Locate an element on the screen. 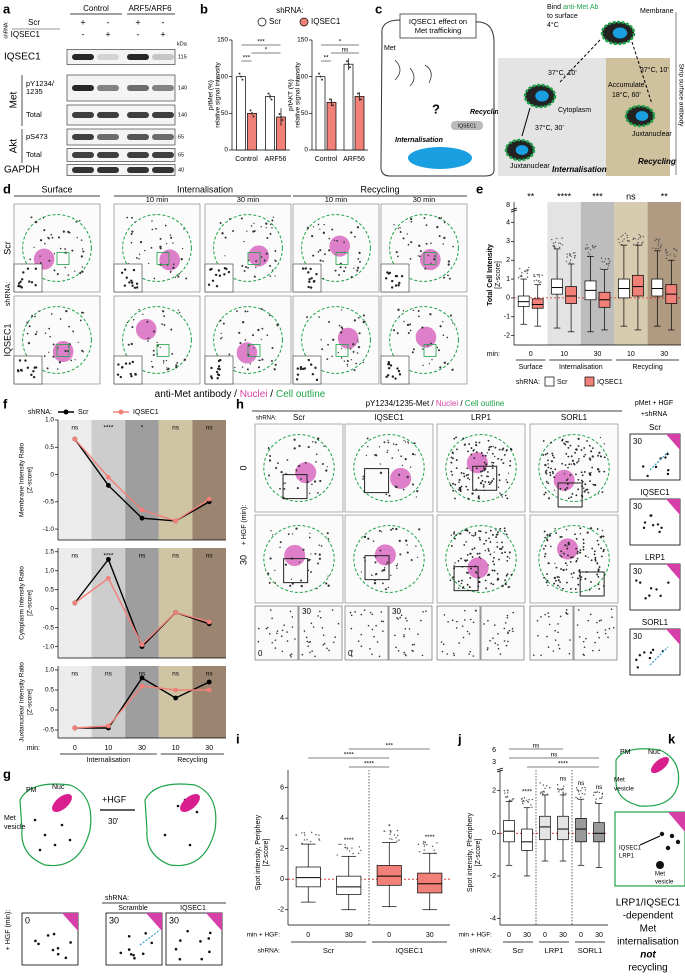 The image size is (685, 976). label: - is located at coordinates (163, 22).